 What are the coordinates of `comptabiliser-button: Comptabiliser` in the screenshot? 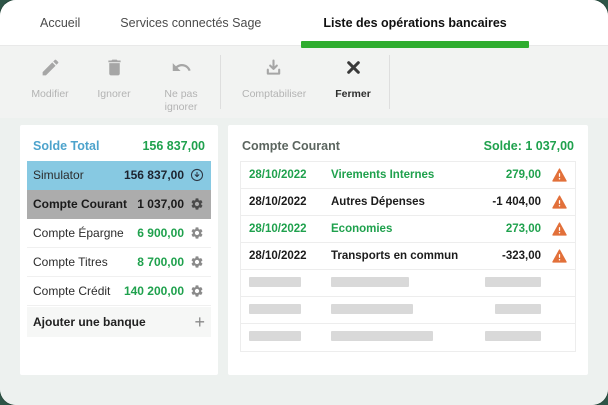 It's located at (273, 78).